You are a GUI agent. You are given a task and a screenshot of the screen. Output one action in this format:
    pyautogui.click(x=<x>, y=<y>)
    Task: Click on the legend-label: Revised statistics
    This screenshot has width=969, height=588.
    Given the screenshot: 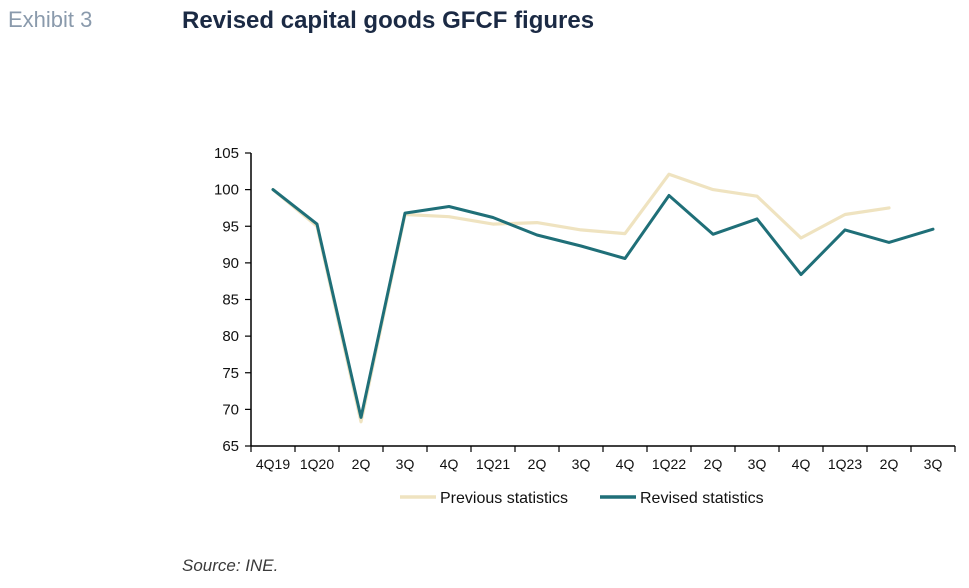 What is the action you would take?
    pyautogui.click(x=702, y=498)
    